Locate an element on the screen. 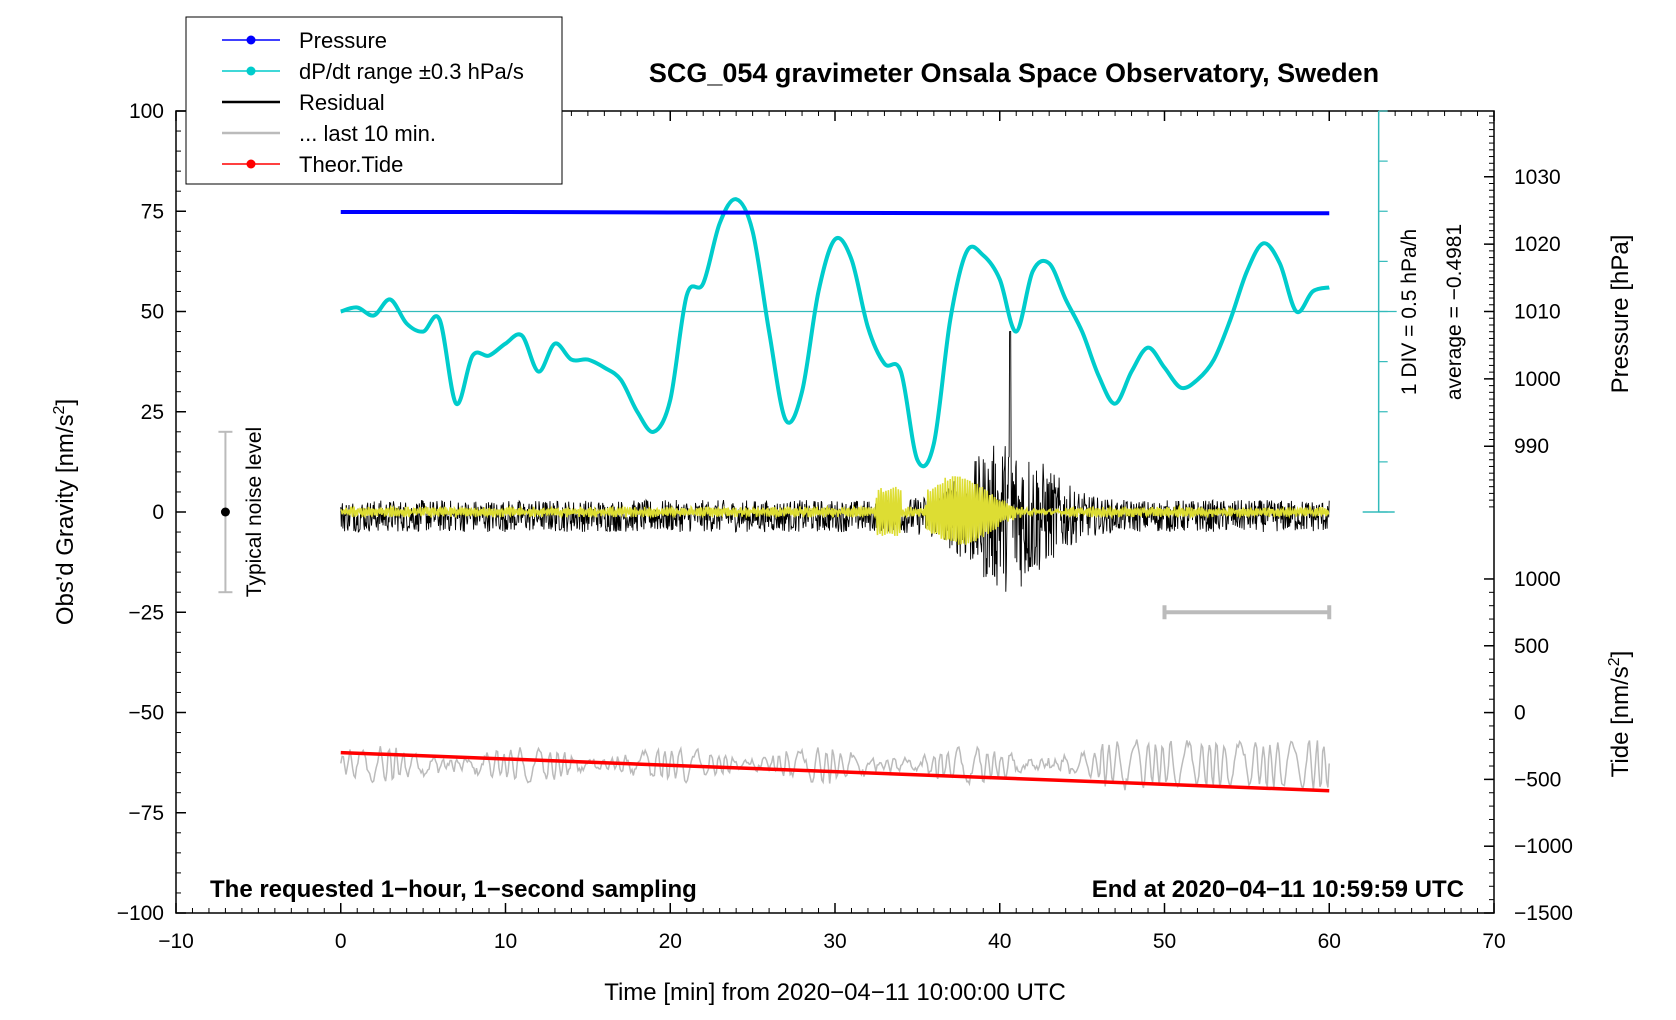 The height and width of the screenshot is (1020, 1676). ddt-average-annotation: average = −0.4981 is located at coordinates (1454, 312).